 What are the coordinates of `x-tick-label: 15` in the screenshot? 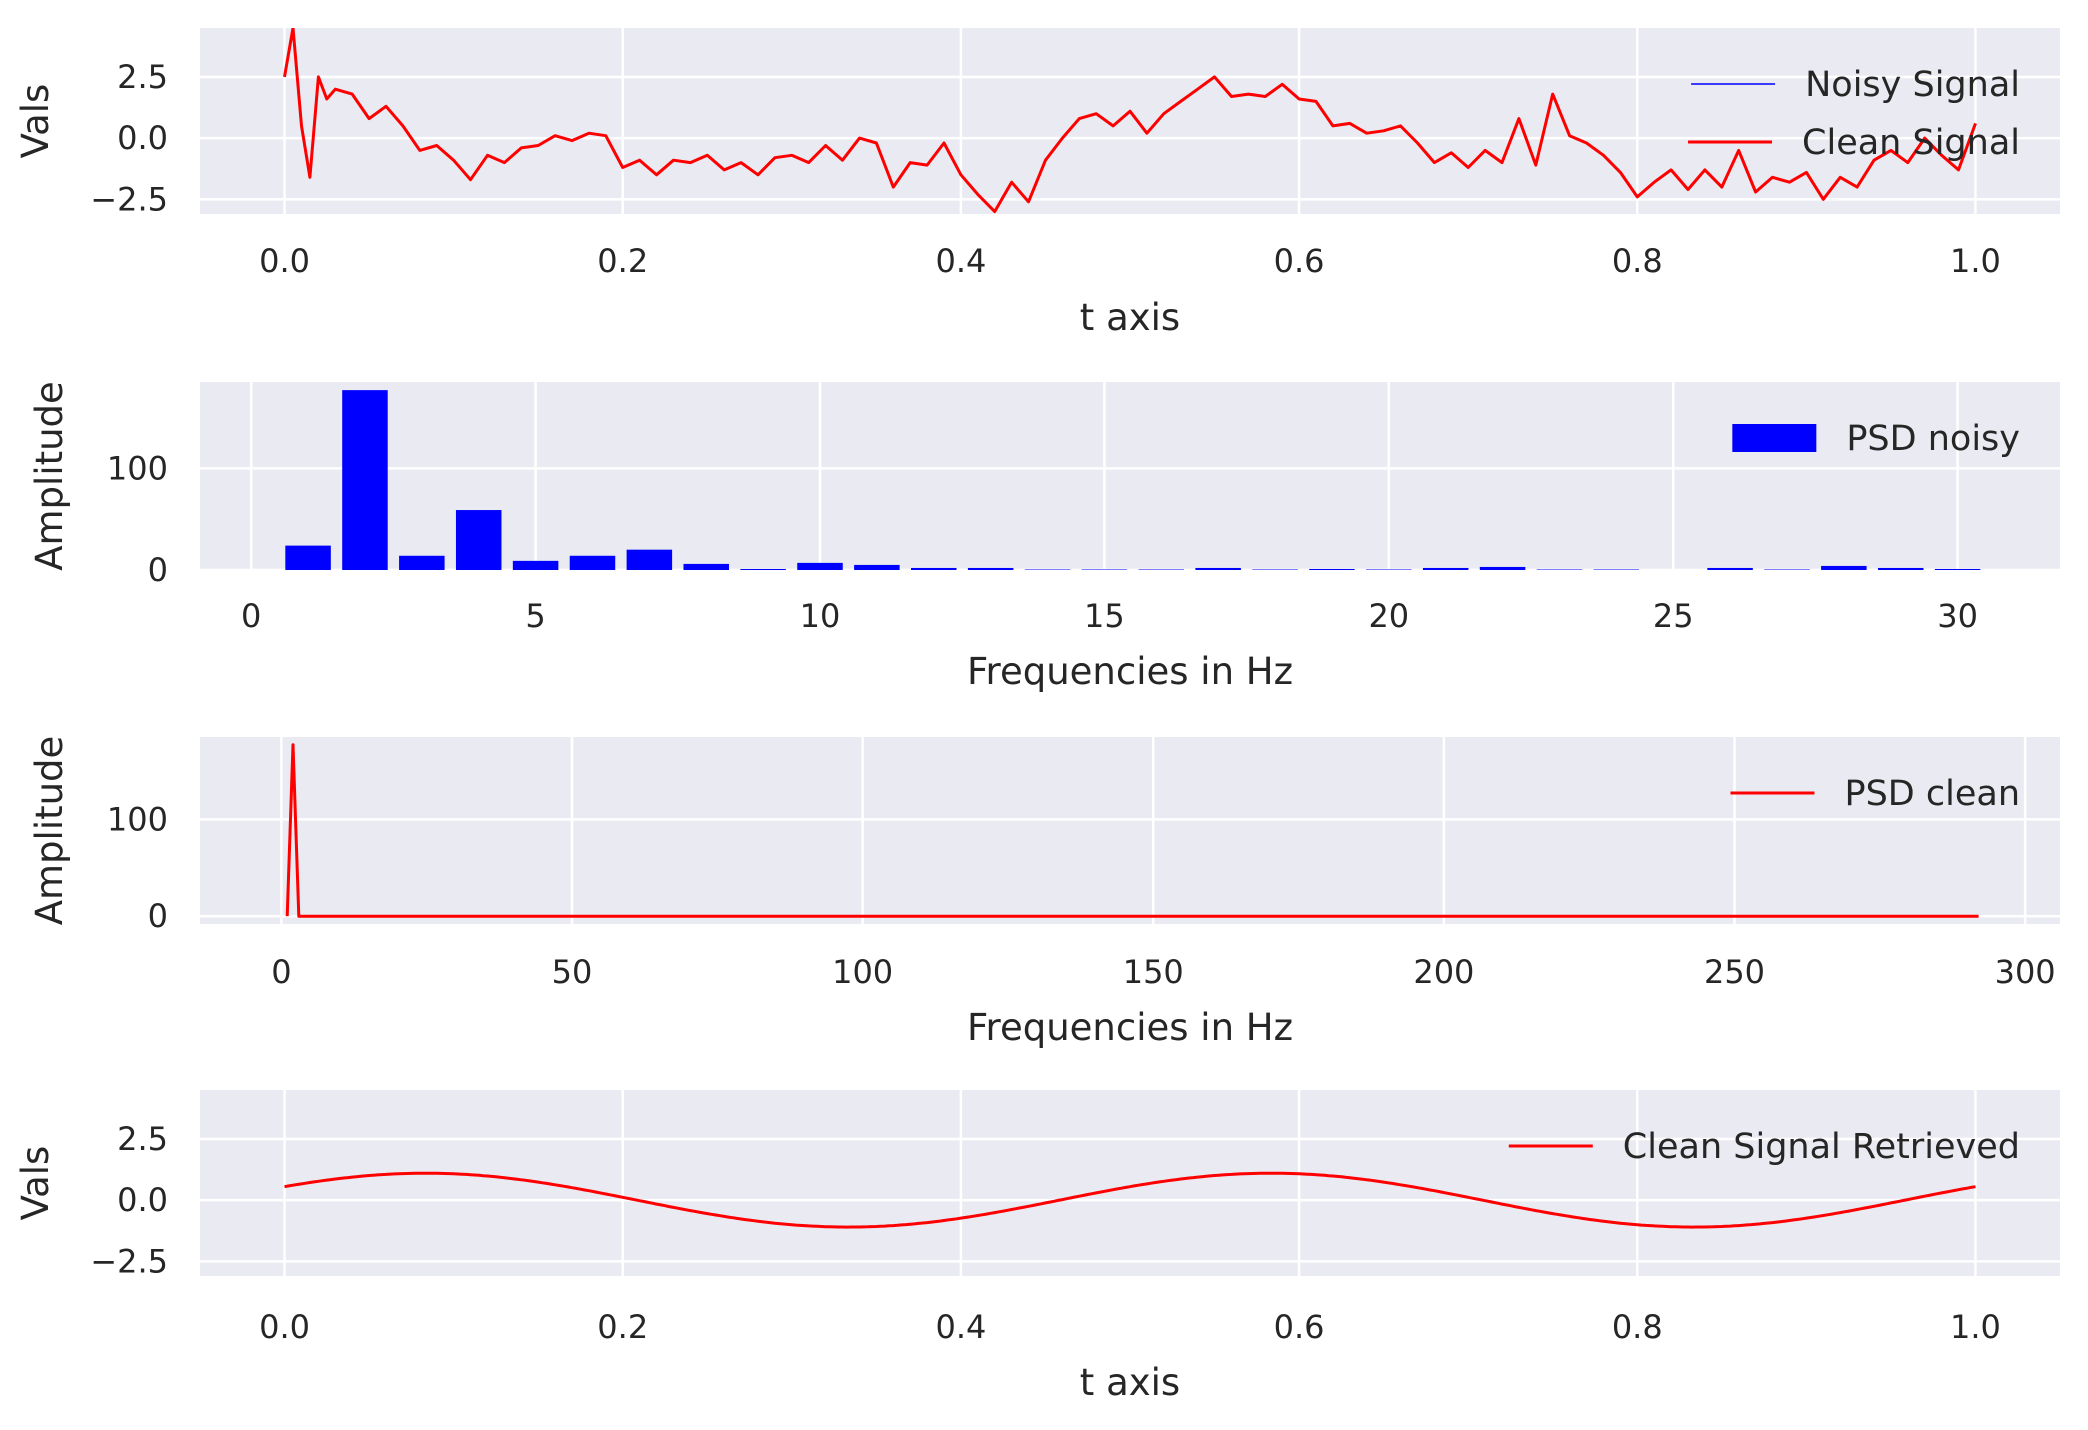 It's located at (1104, 616).